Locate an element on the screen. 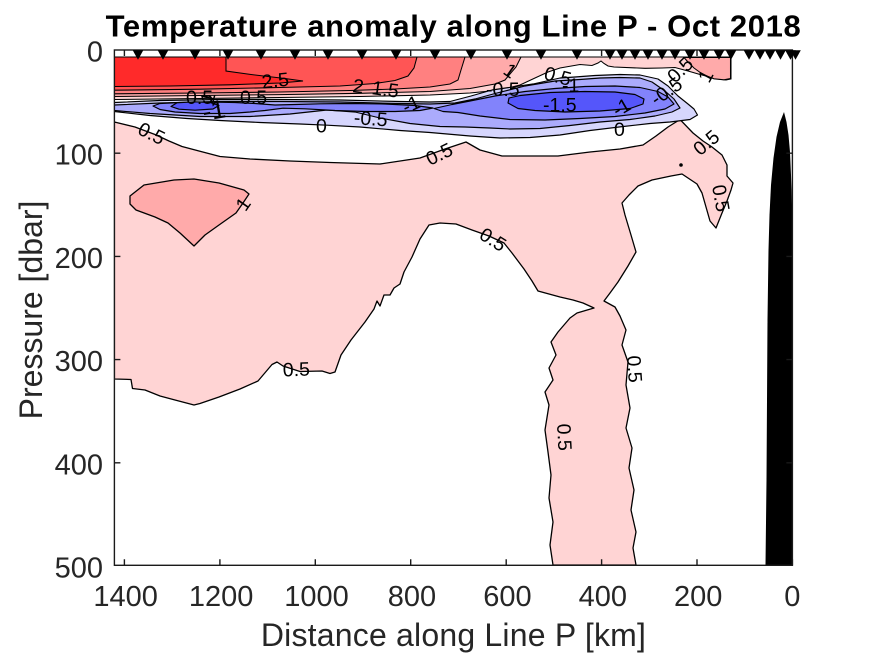  svg-text: 800 is located at coordinates (412, 597).